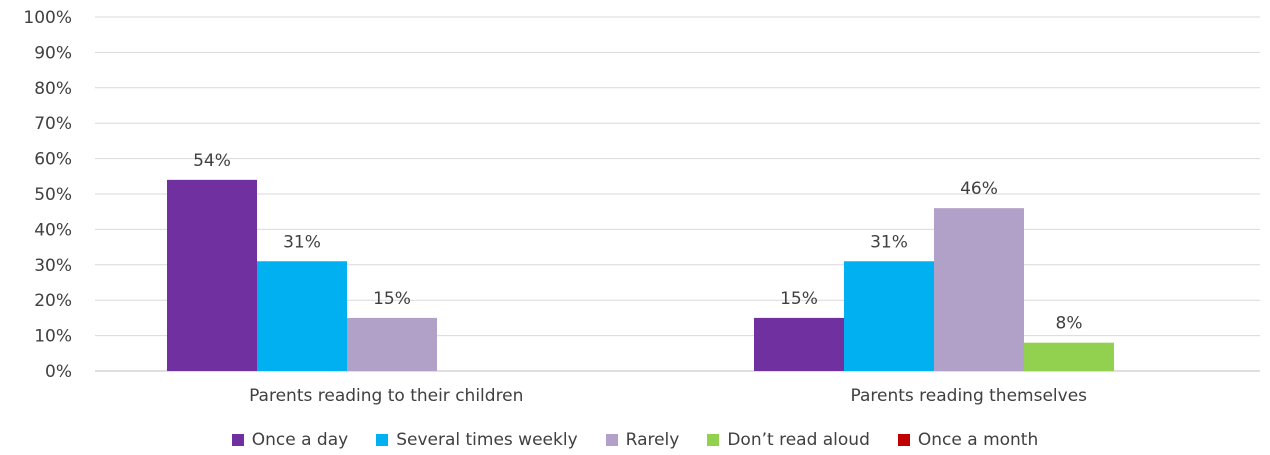  I want to click on y-tick-label: 90%, so click(53, 53).